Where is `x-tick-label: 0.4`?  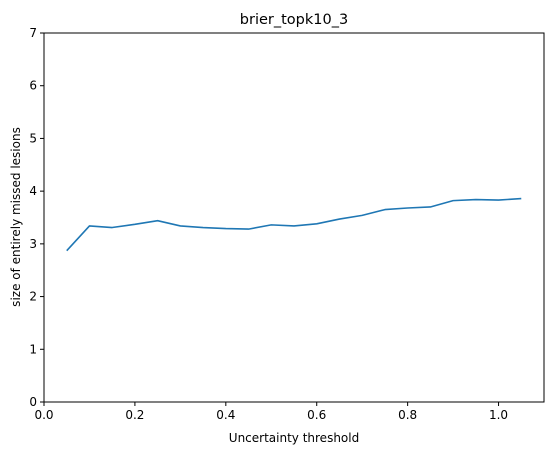
x-tick-label: 0.4 is located at coordinates (225, 415).